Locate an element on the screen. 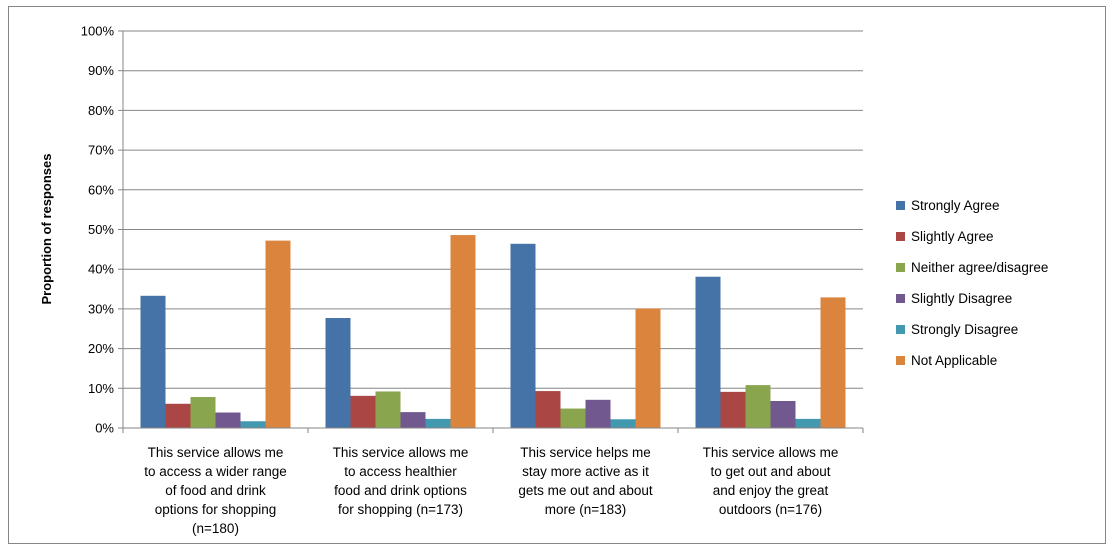  legend-label: Slightly Disagree is located at coordinates (961, 298).